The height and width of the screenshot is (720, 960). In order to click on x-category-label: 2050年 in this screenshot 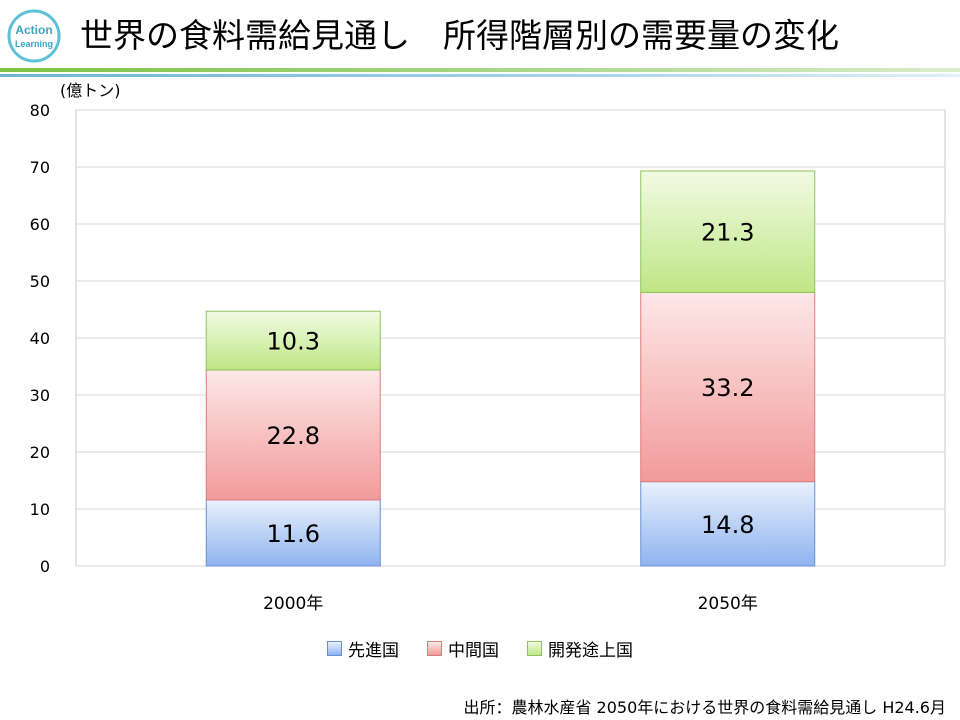, I will do `click(728, 604)`.